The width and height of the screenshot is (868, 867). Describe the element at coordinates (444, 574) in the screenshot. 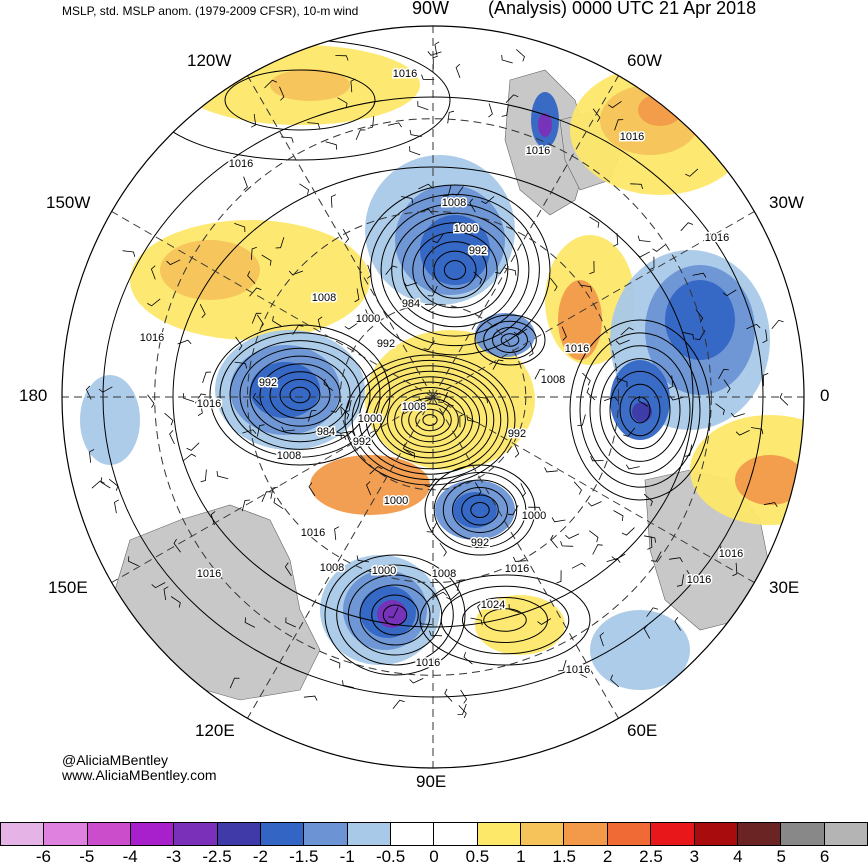

I see `isobar-label: 1008` at that location.